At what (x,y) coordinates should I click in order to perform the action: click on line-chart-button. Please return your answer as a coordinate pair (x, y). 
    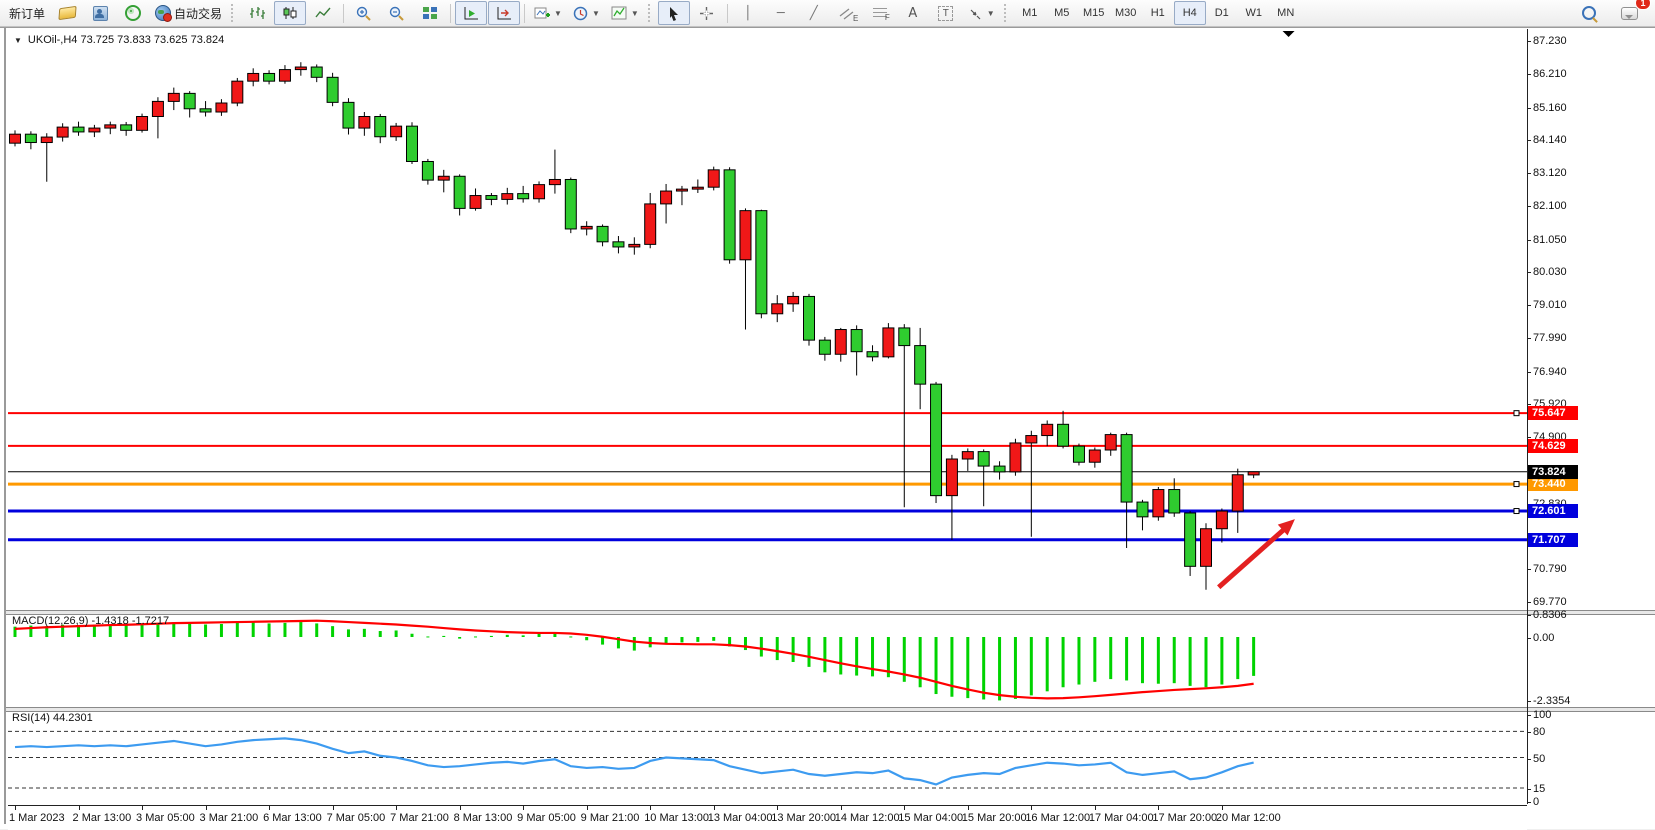
    Looking at the image, I should click on (323, 13).